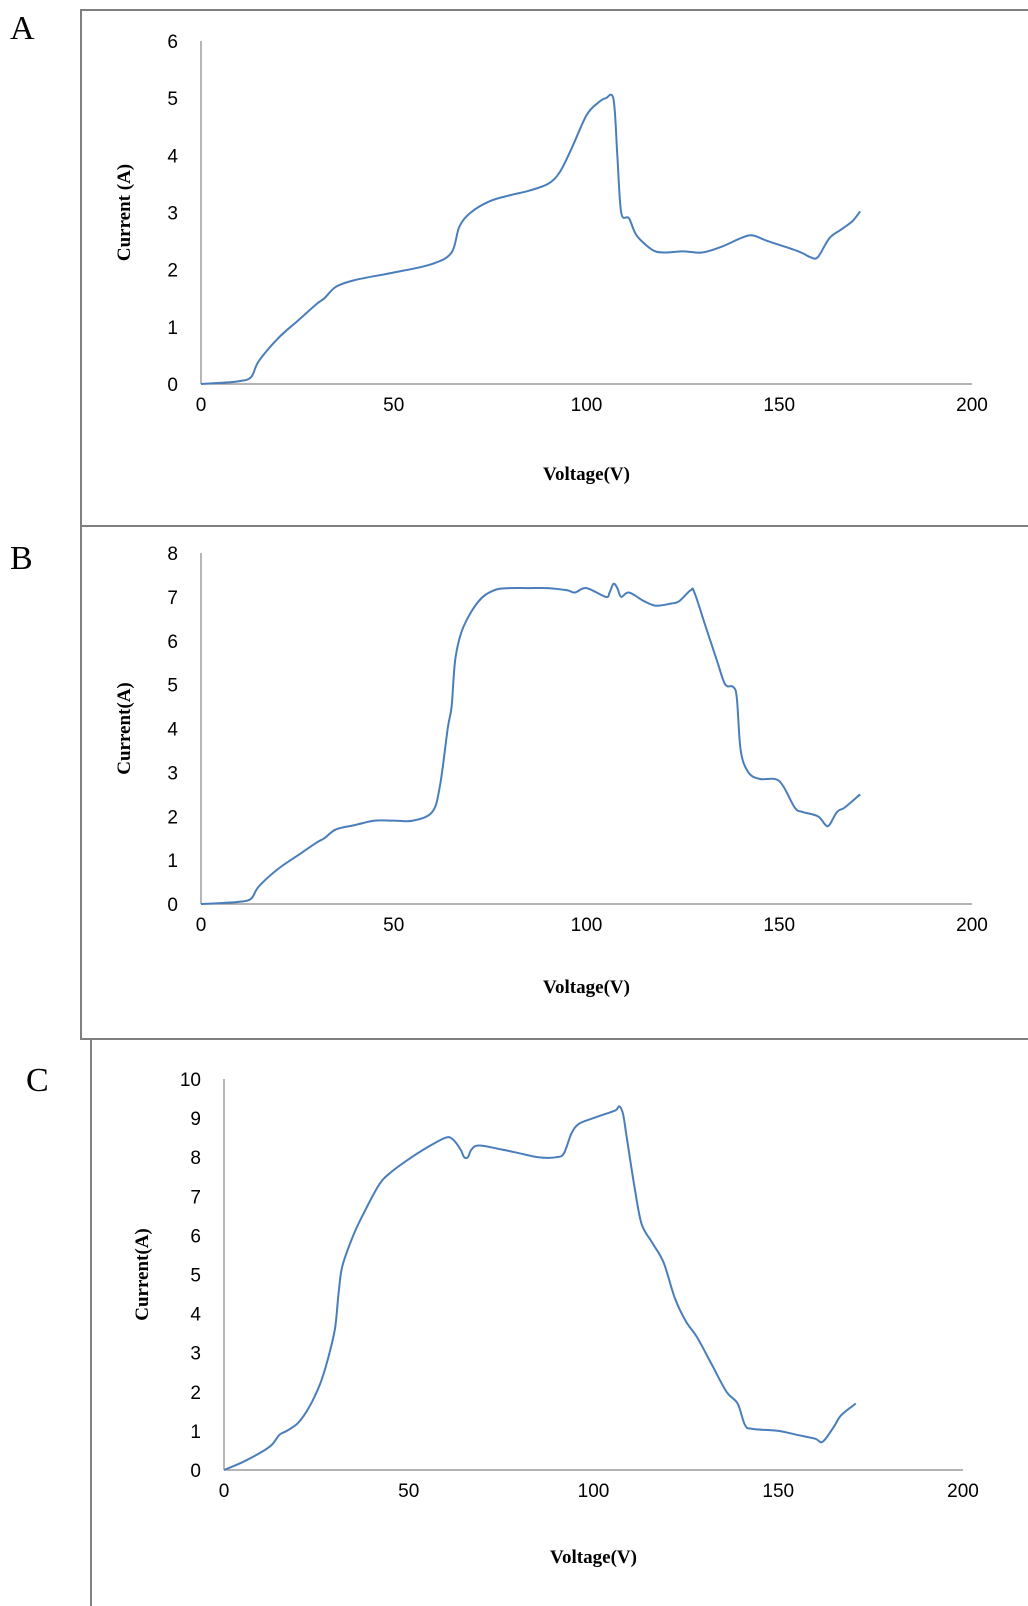  What do you see at coordinates (195, 1236) in the screenshot?
I see `y-tick-label-c: 6` at bounding box center [195, 1236].